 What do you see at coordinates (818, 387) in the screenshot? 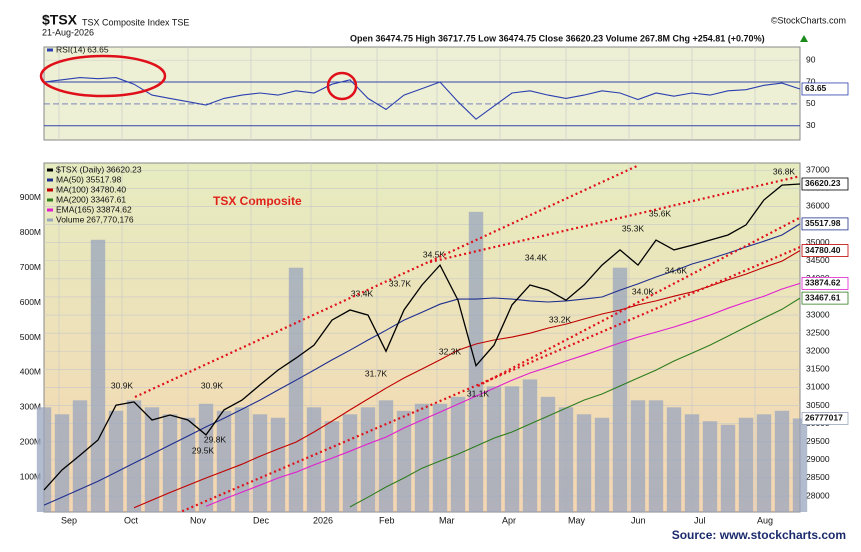
I see `y-tick-label: 31000` at bounding box center [818, 387].